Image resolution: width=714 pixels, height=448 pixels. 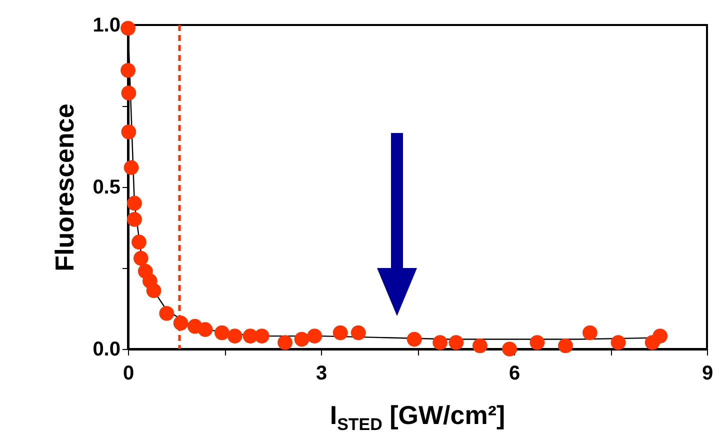 What do you see at coordinates (106, 25) in the screenshot?
I see `y-tick-label: 1.0` at bounding box center [106, 25].